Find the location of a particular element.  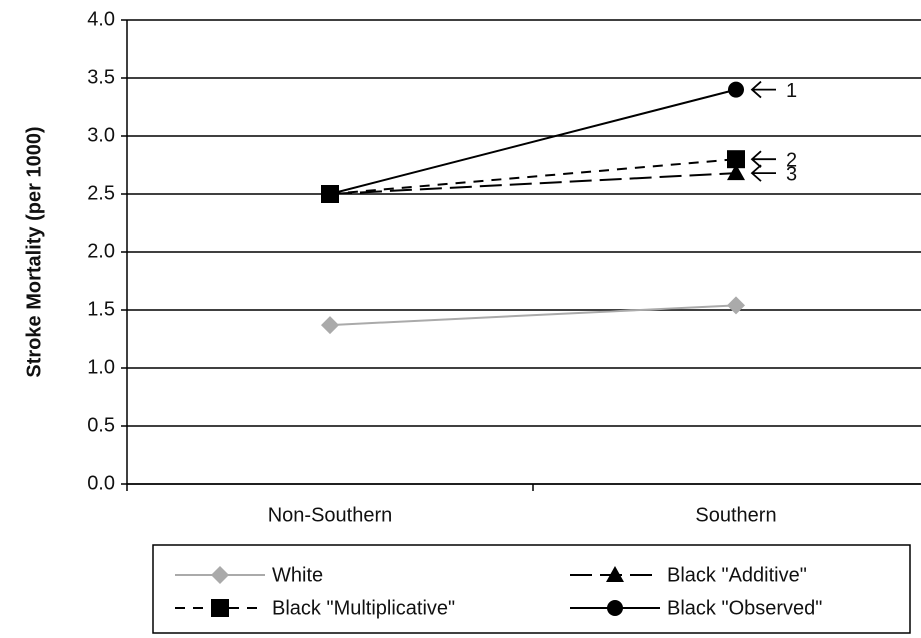

legend-label: Black "Additive" is located at coordinates (737, 575).